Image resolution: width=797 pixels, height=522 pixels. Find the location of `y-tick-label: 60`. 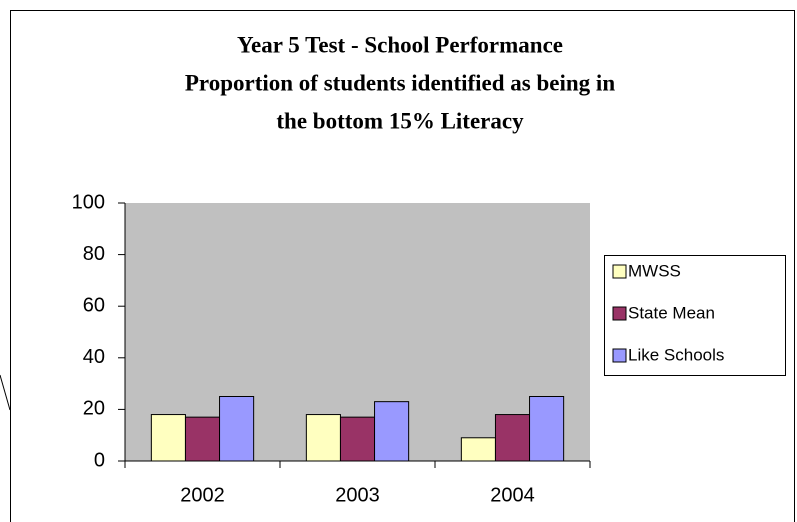

y-tick-label: 60 is located at coordinates (94, 305).